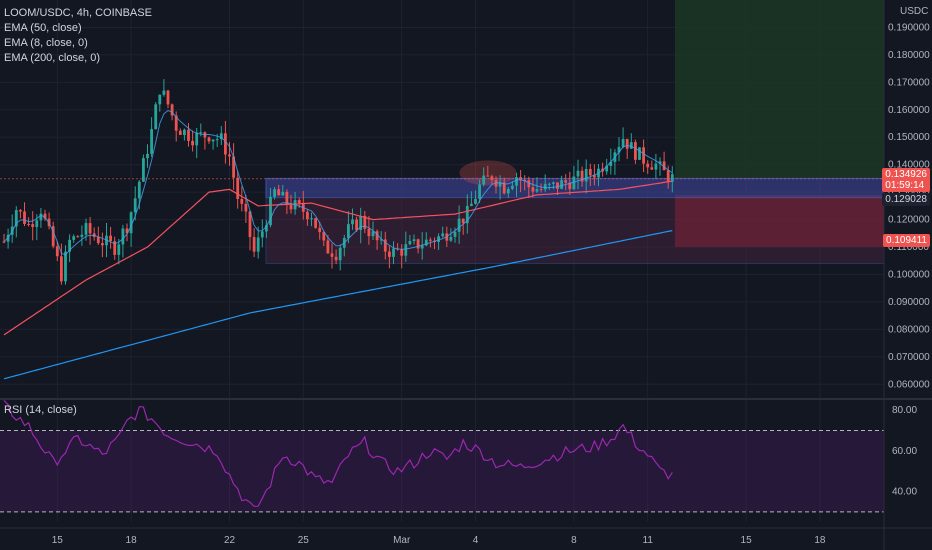 This screenshot has width=932, height=550. I want to click on price-tick-label: 0.070000, so click(909, 357).